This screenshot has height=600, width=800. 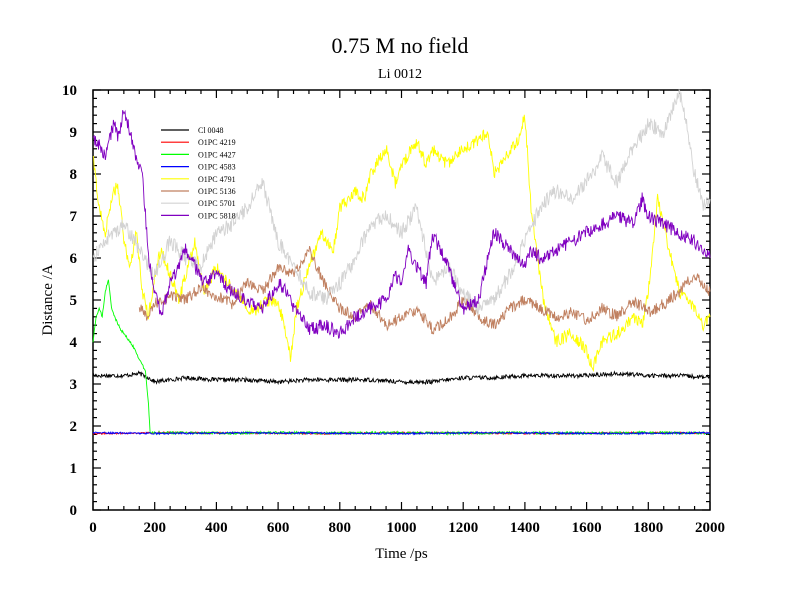 What do you see at coordinates (74, 427) in the screenshot?
I see `y-tick-label: 2` at bounding box center [74, 427].